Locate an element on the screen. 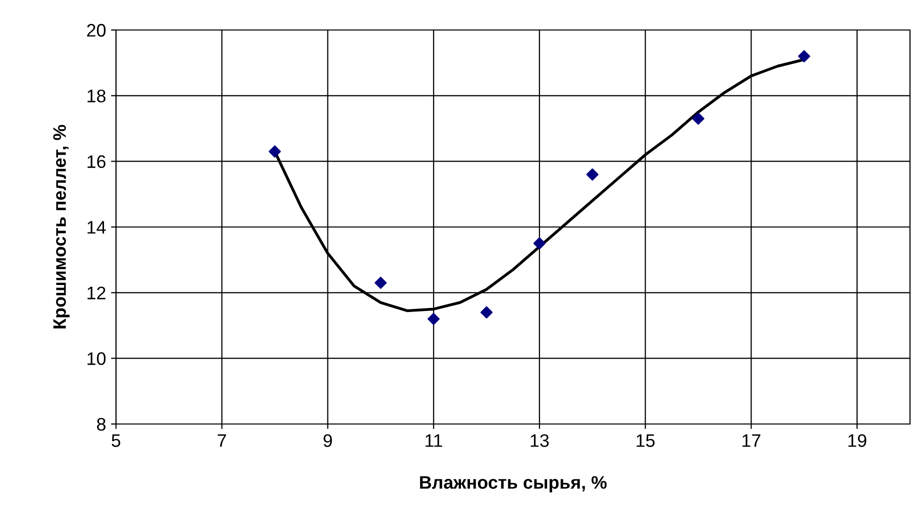 The width and height of the screenshot is (912, 527). y-axis-title: Крошимость пеллет, % is located at coordinates (61, 226).